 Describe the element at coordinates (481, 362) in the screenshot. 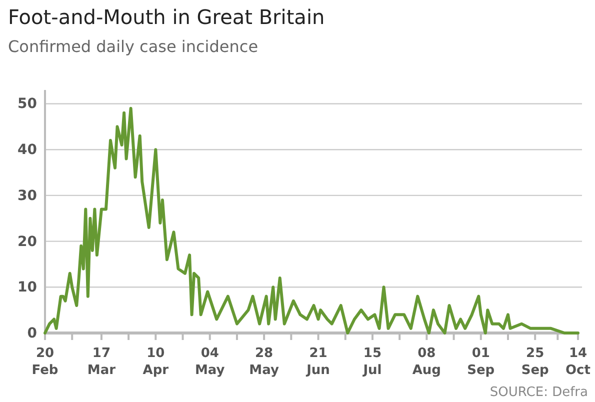

I see `x-tick-label: 01 Sep` at that location.